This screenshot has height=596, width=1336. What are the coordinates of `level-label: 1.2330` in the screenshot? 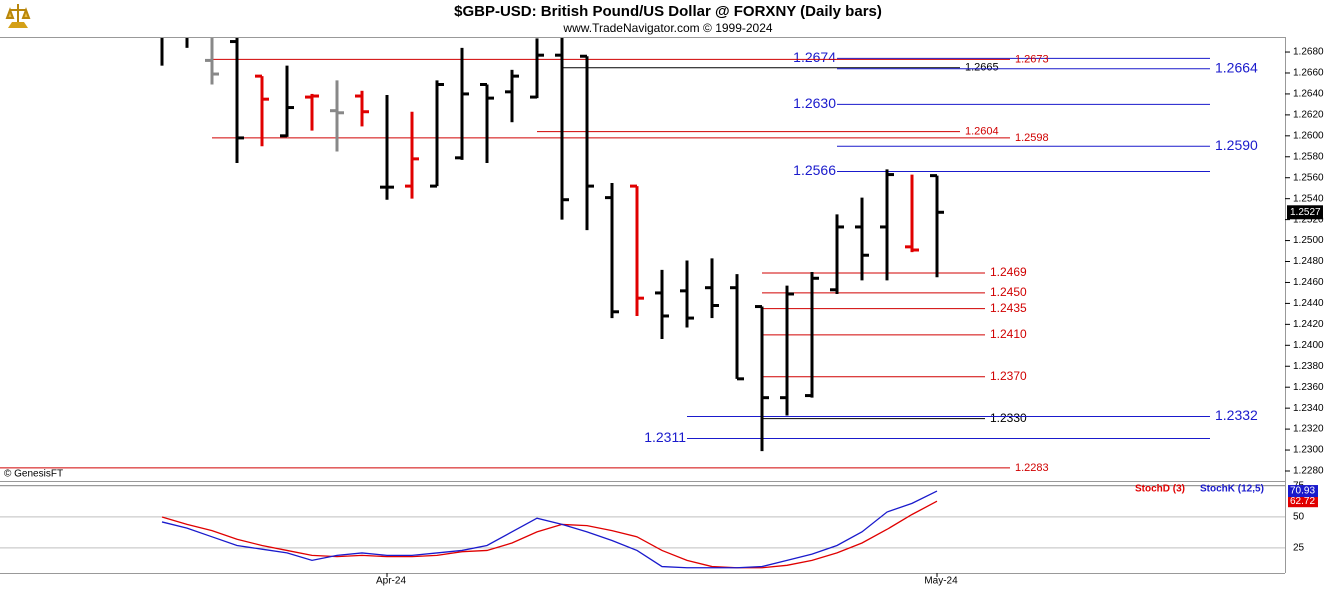 It's located at (1008, 418).